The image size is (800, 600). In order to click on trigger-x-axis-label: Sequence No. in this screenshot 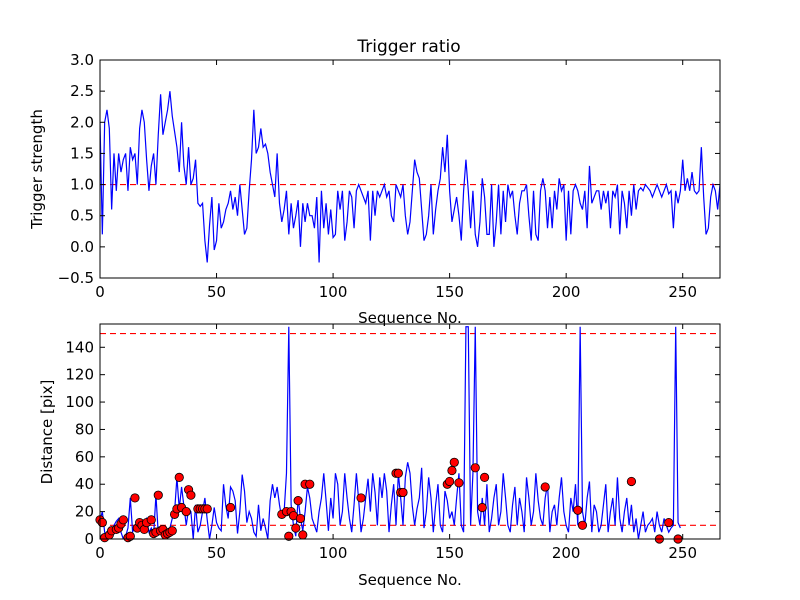, I will do `click(410, 318)`.